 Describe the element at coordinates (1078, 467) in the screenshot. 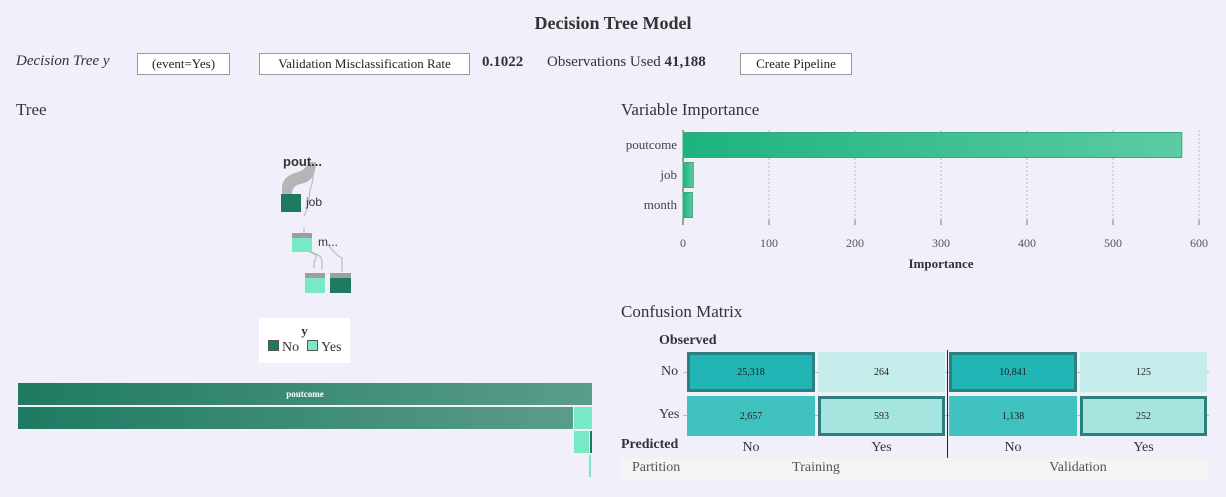

I see `partition-validation: Validation` at that location.